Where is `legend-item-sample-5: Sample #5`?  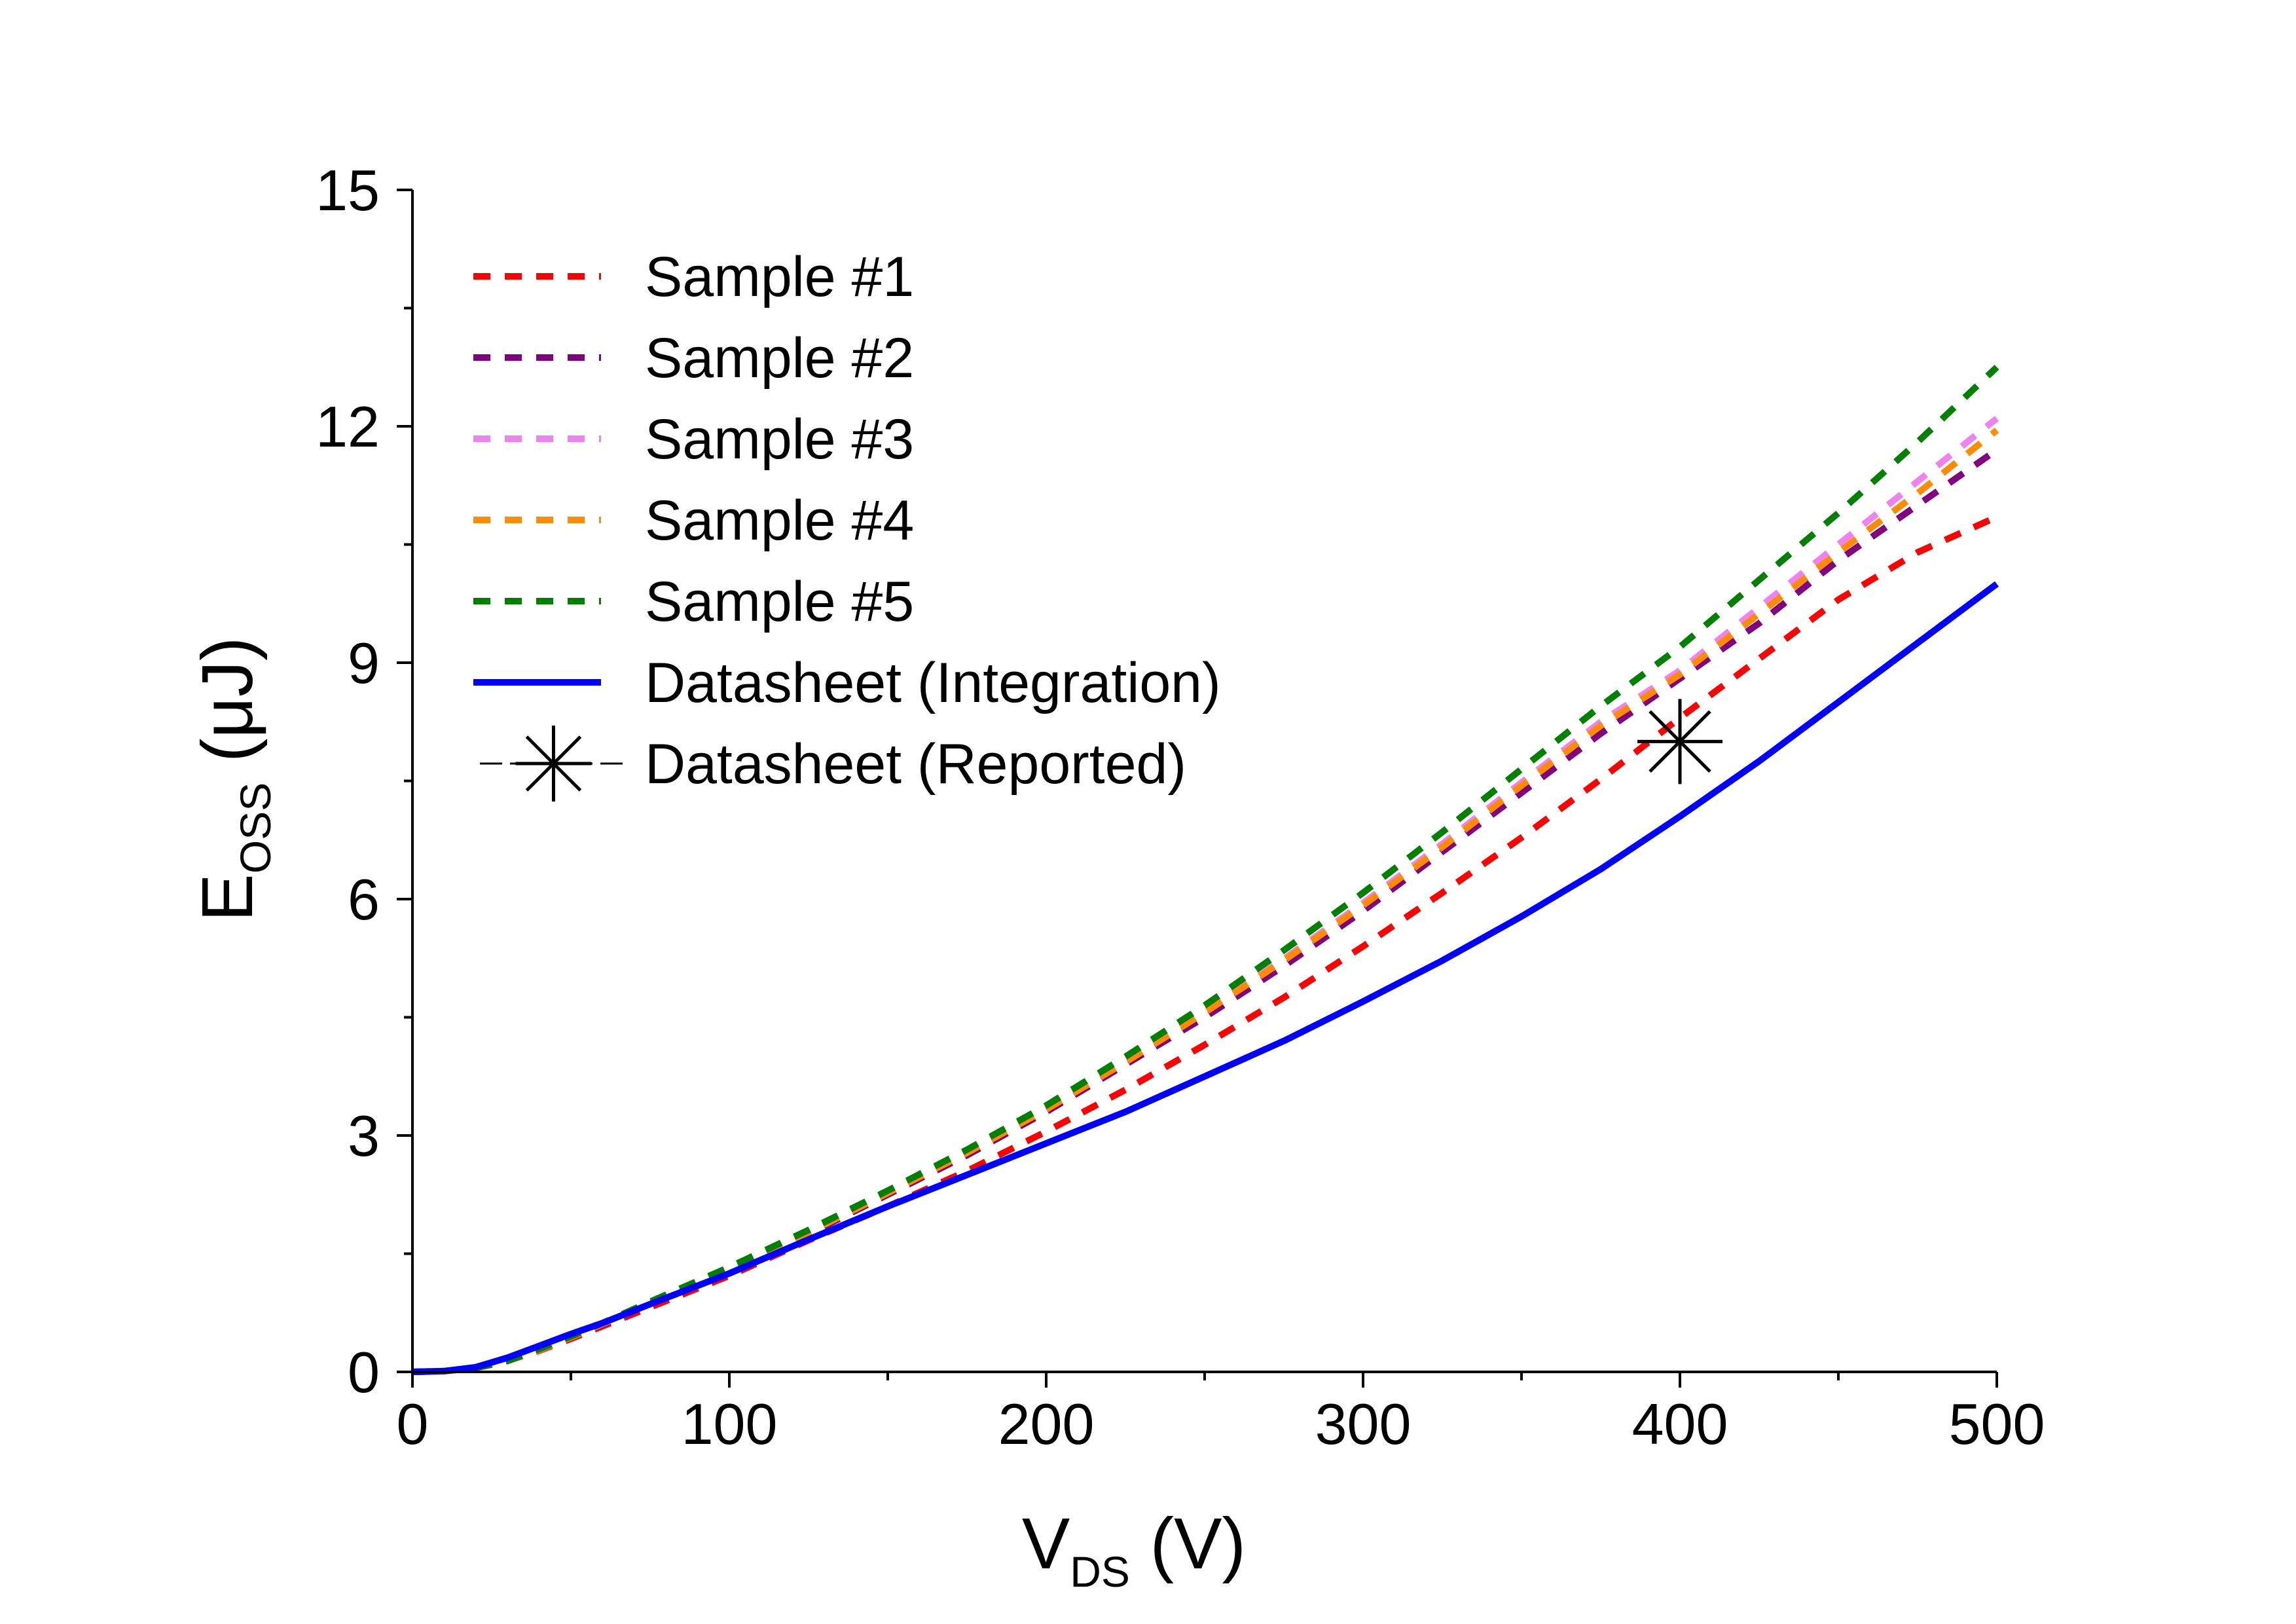
legend-item-sample-5: Sample #5 is located at coordinates (693, 601).